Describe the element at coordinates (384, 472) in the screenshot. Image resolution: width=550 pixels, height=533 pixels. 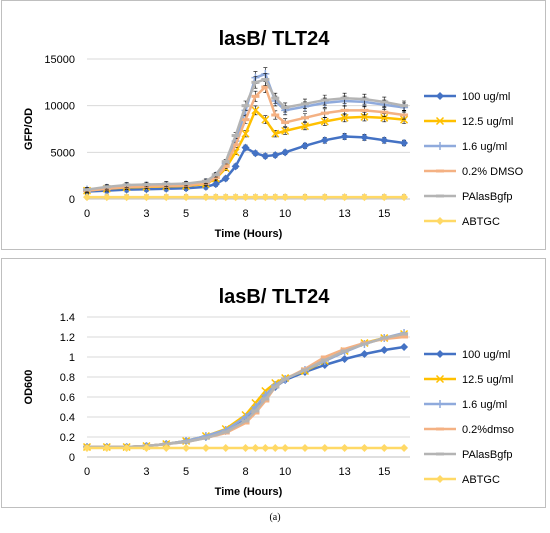
I see `x-tick-label: 15` at that location.